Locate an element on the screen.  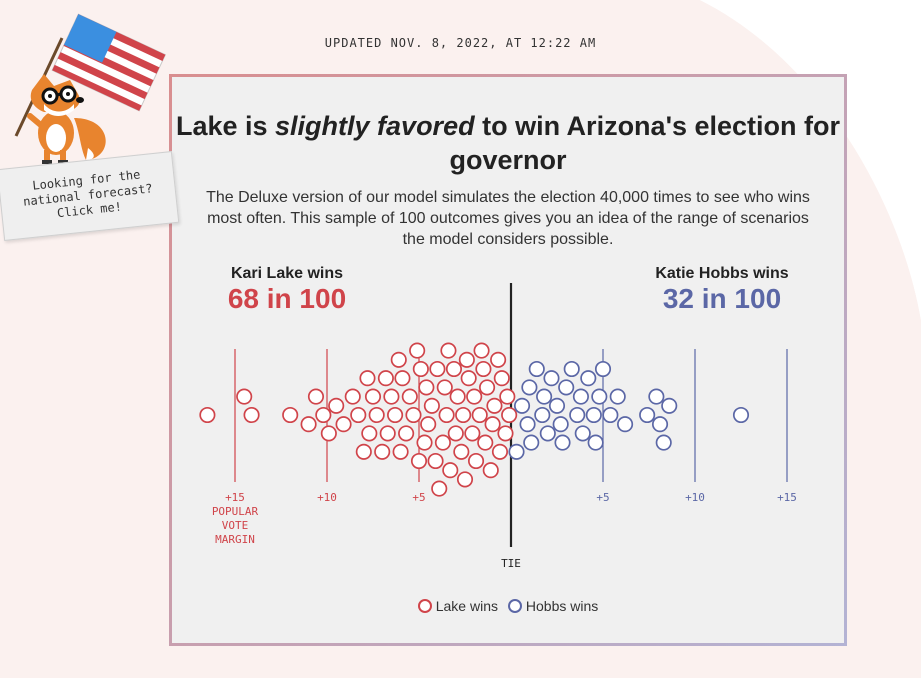
headline-start: Lake is is located at coordinates (225, 126).